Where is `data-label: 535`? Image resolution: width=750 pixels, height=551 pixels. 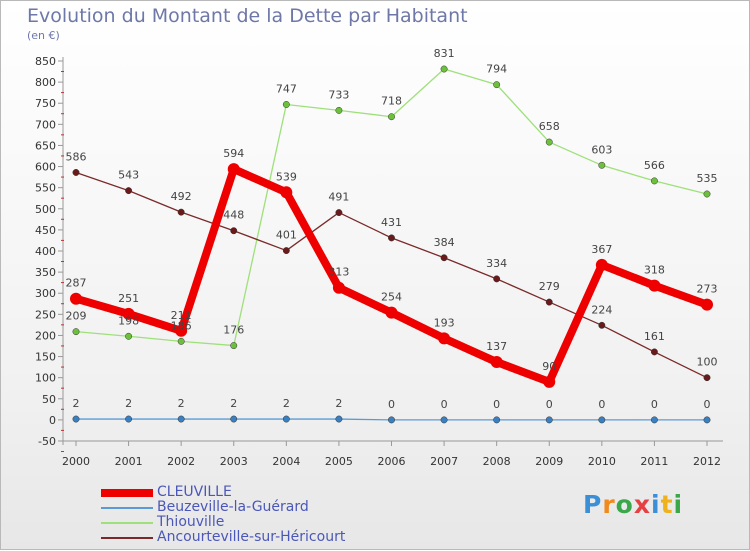
data-label: 535 is located at coordinates (707, 178).